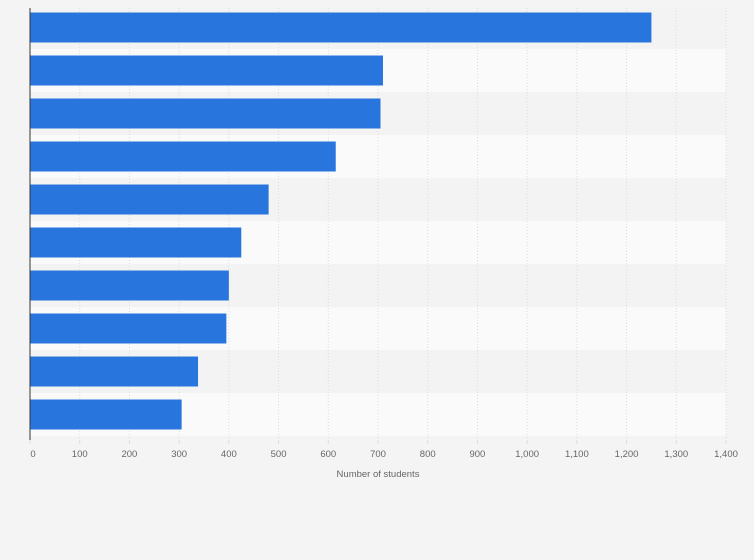 Image resolution: width=754 pixels, height=560 pixels. What do you see at coordinates (378, 454) in the screenshot?
I see `x-tick-label: 700` at bounding box center [378, 454].